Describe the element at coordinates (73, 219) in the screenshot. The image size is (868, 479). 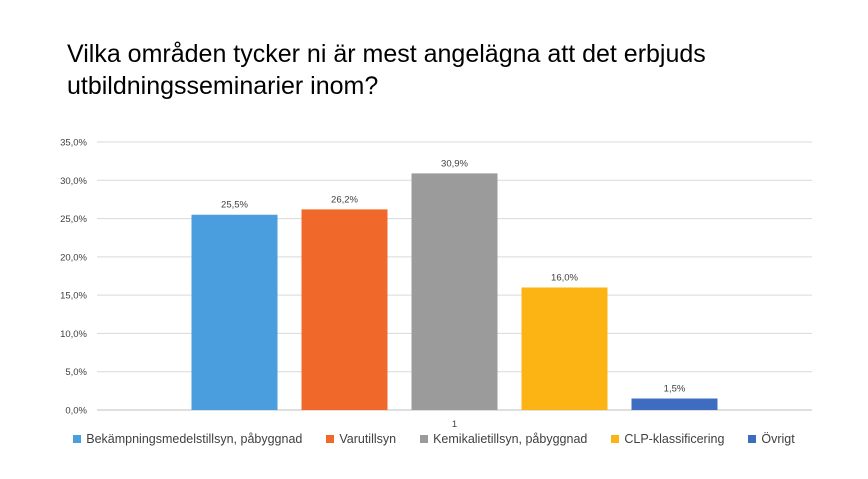
I see `y-tick-label: 25,0%` at that location.